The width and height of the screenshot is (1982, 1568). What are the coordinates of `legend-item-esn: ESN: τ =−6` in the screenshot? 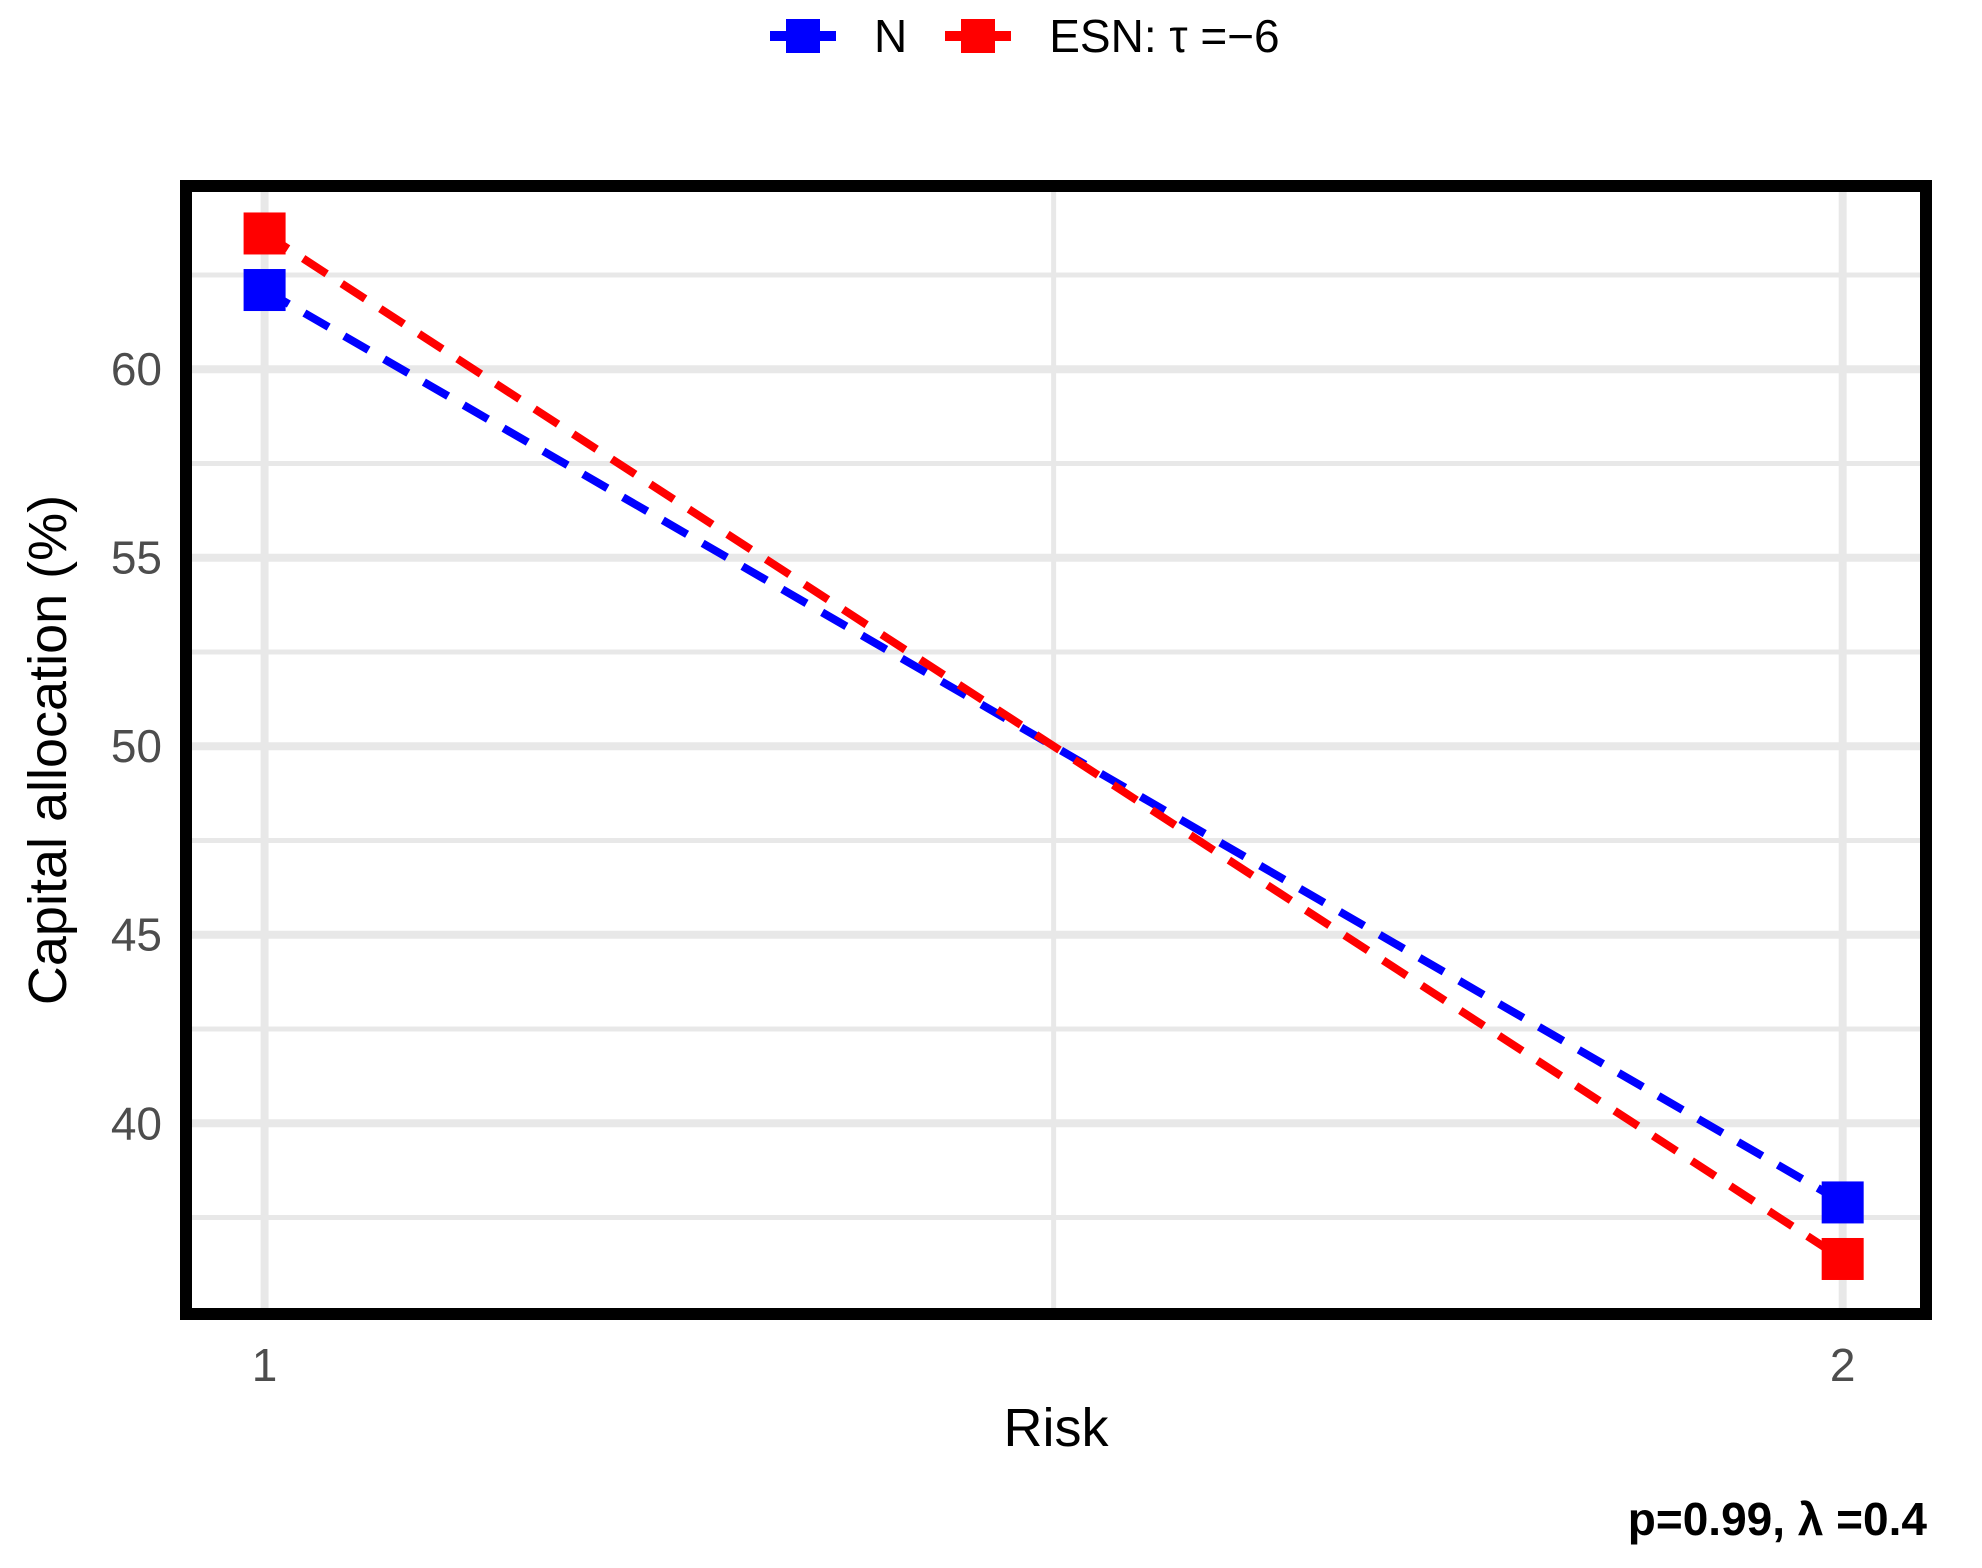 It's located at (1112, 36).